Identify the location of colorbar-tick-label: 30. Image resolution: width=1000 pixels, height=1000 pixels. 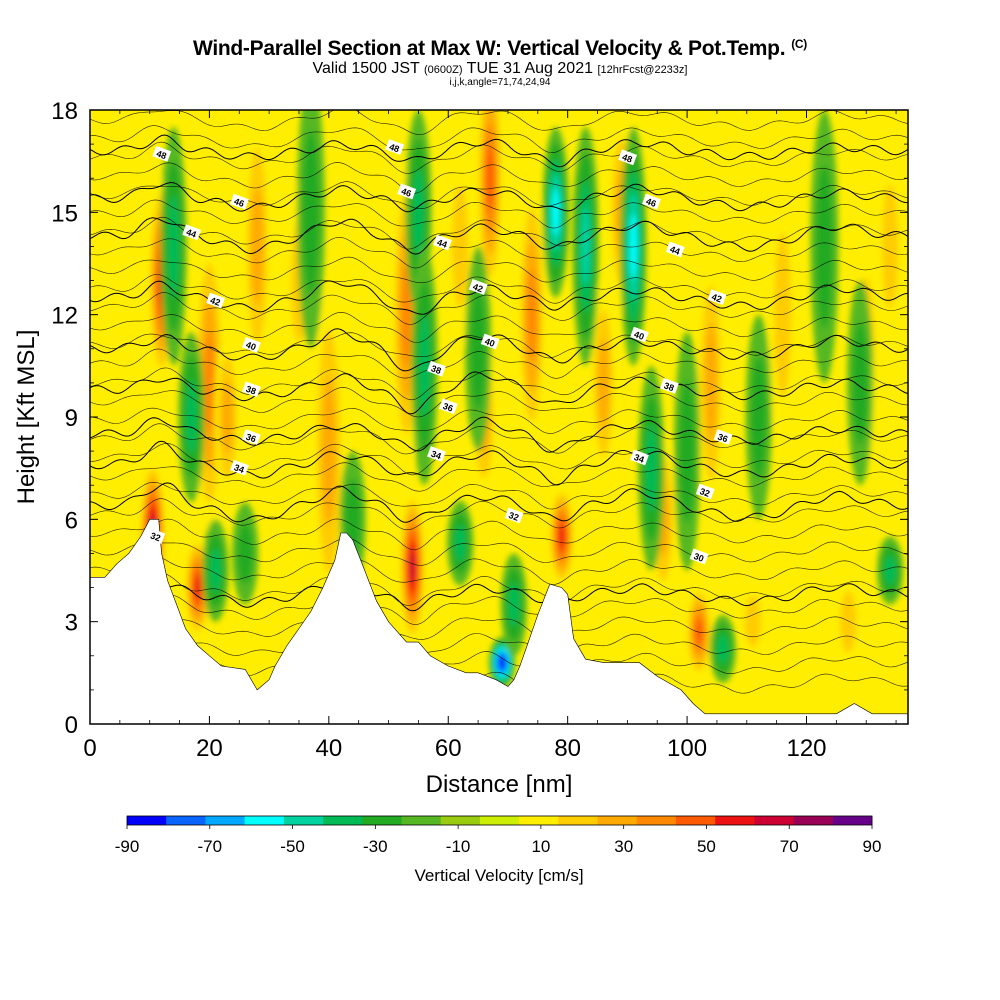
(623, 846).